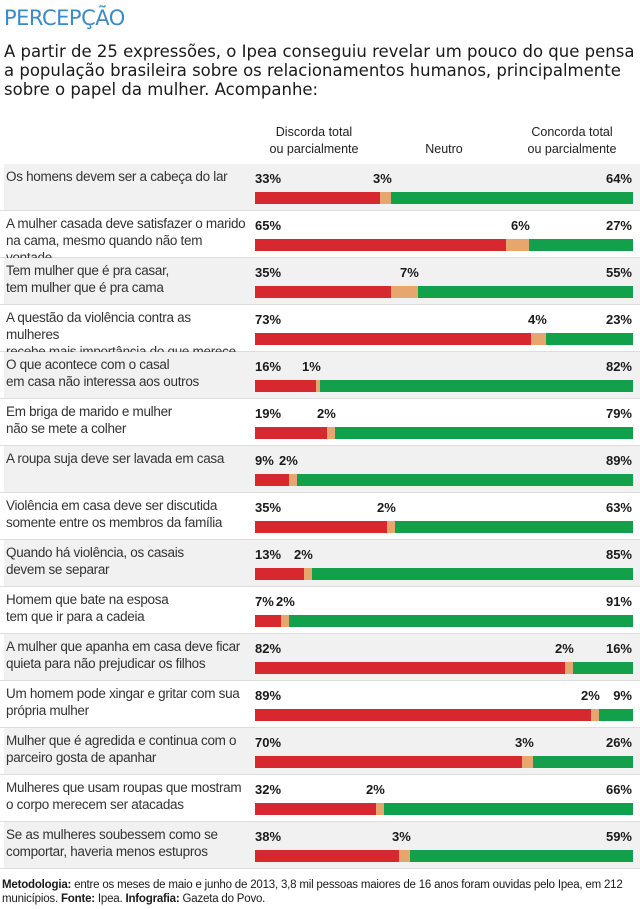 The height and width of the screenshot is (909, 640). Describe the element at coordinates (58, 569) in the screenshot. I see `statement-line: devem se separar` at that location.